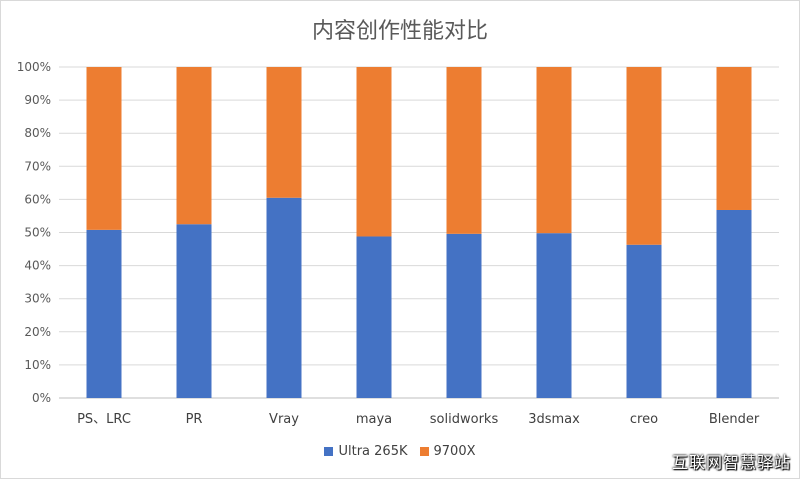  What do you see at coordinates (399, 31) in the screenshot?
I see `chart-title: 内容创作性能对比` at bounding box center [399, 31].